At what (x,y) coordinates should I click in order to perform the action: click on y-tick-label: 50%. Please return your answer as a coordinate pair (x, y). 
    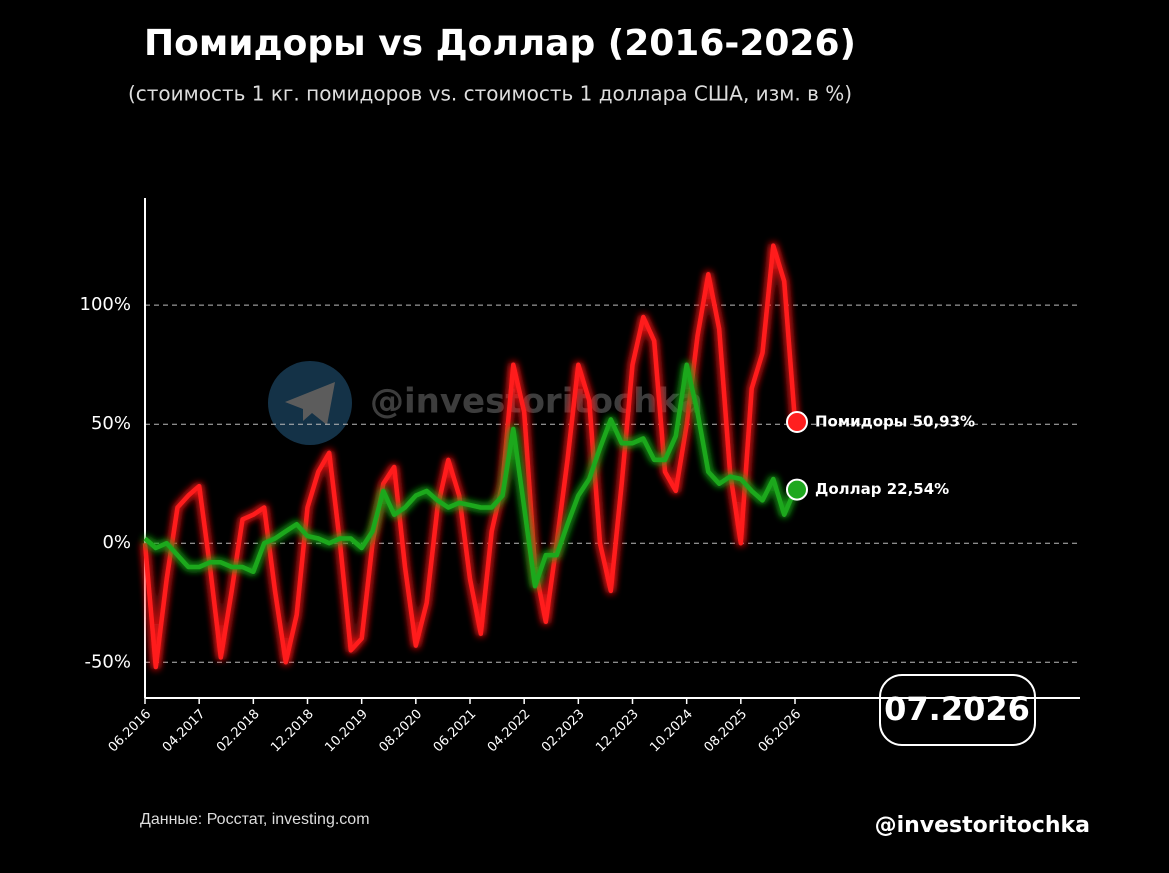
    Looking at the image, I should click on (111, 423).